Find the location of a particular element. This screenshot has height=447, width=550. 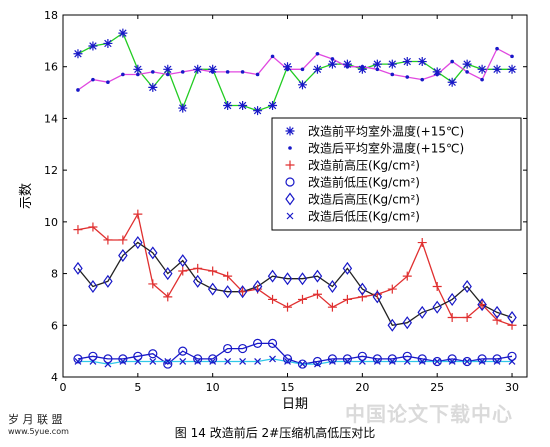

legend-entry-0: 改造前平均室外温度(+15℃) is located at coordinates (386, 131).